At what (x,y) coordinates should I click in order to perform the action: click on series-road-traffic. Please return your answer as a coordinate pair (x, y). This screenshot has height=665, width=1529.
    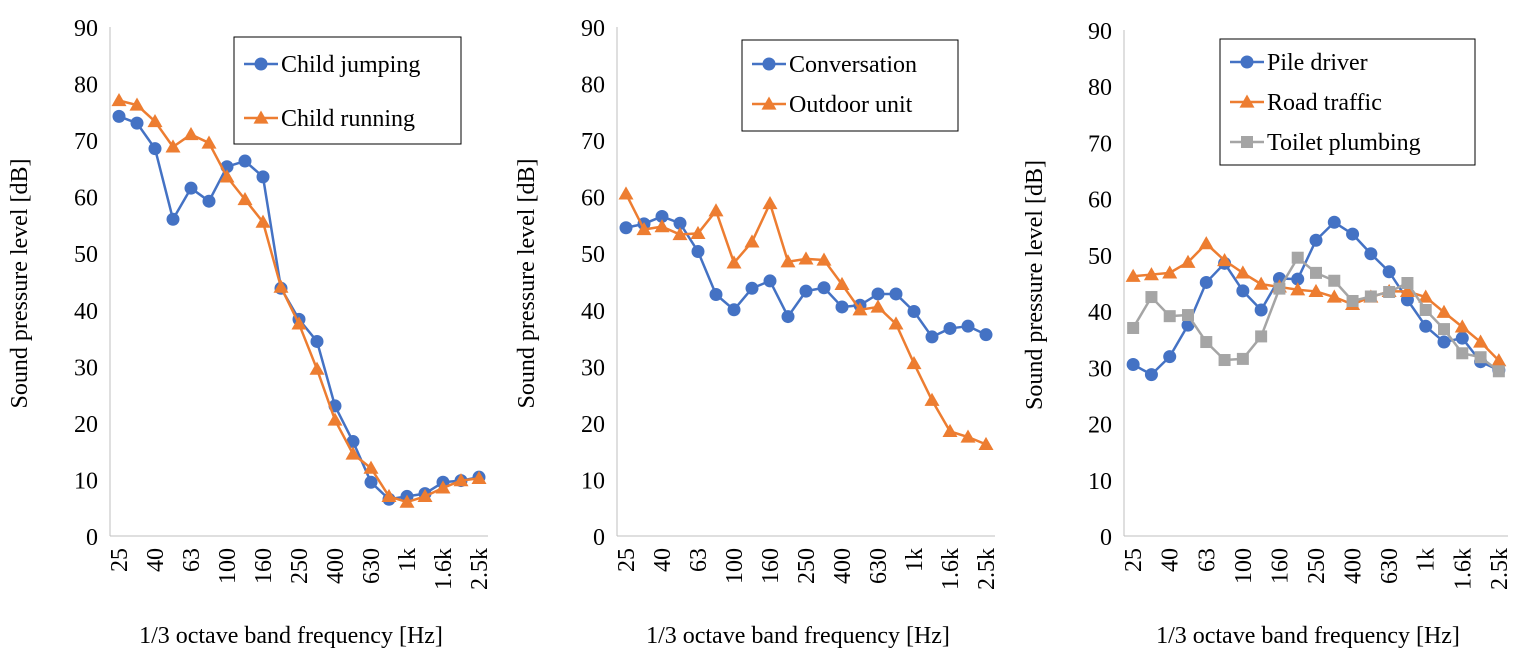
    Looking at the image, I should click on (1316, 301).